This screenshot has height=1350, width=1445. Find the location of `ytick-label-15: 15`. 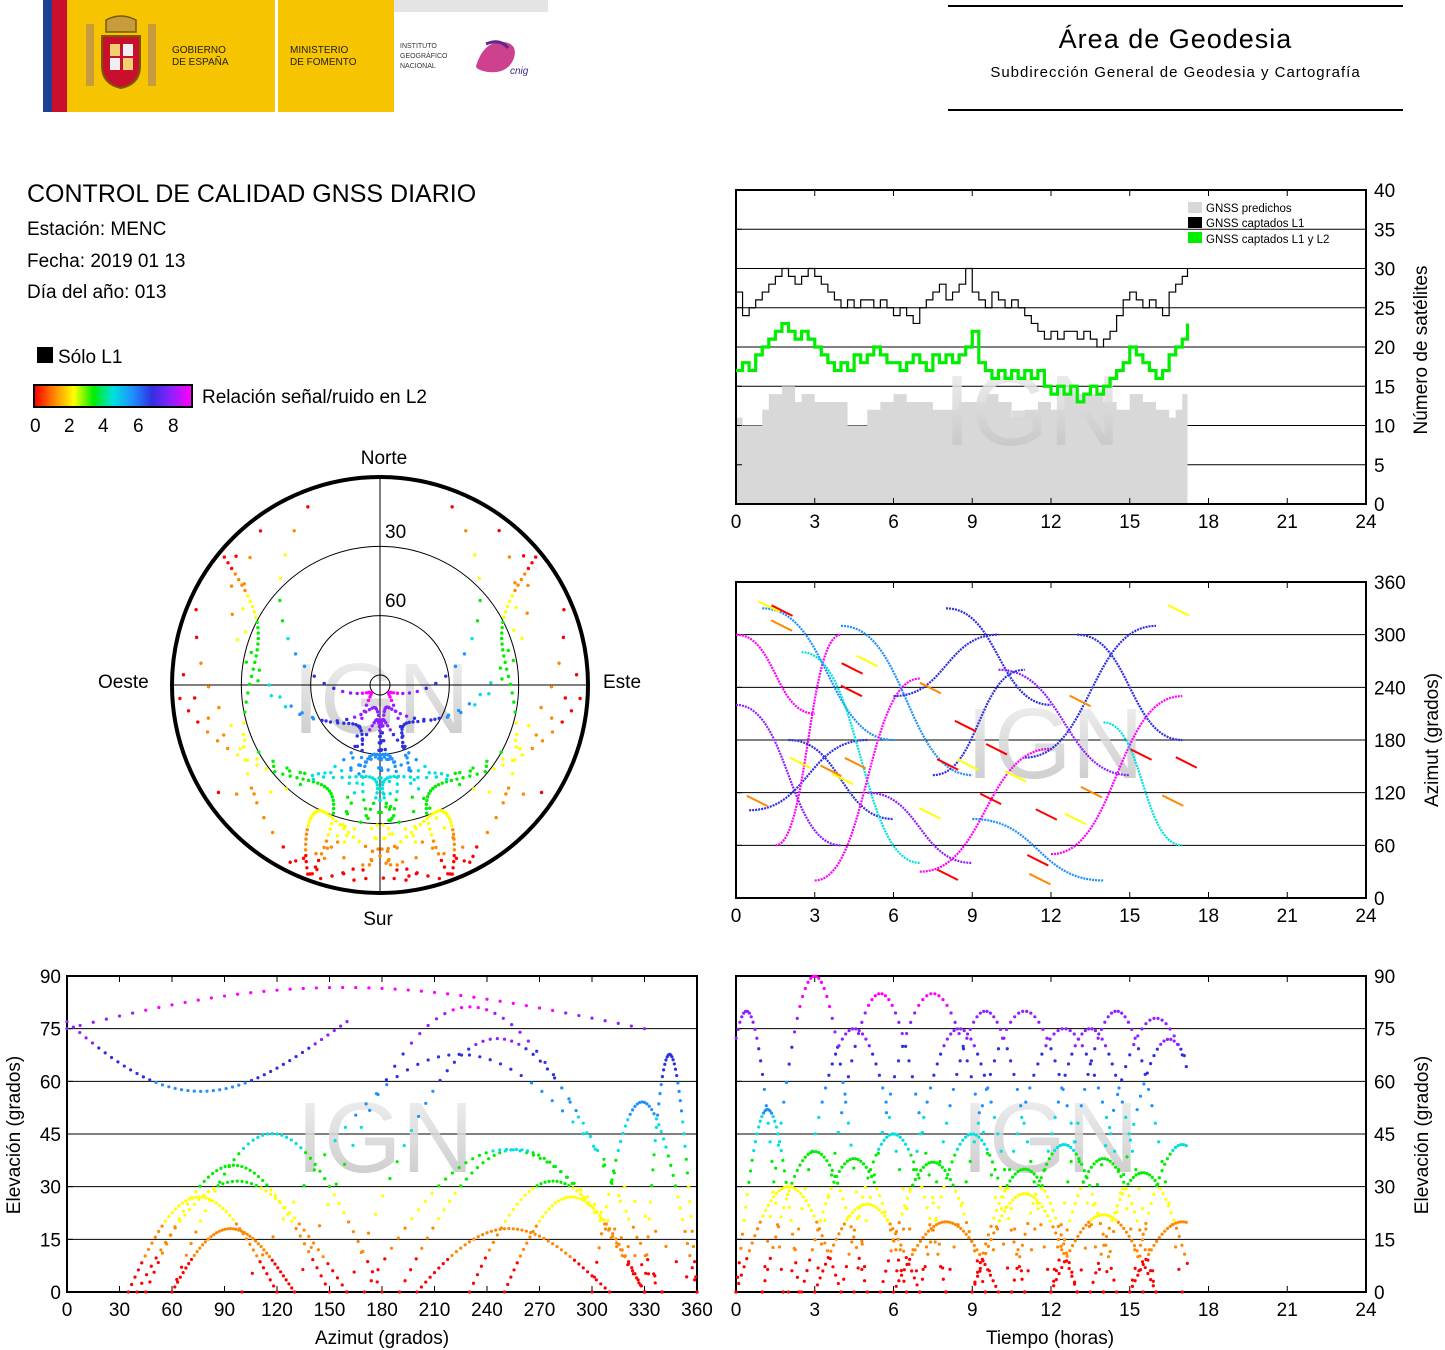

ytick-label-15: 15 is located at coordinates (1384, 387).